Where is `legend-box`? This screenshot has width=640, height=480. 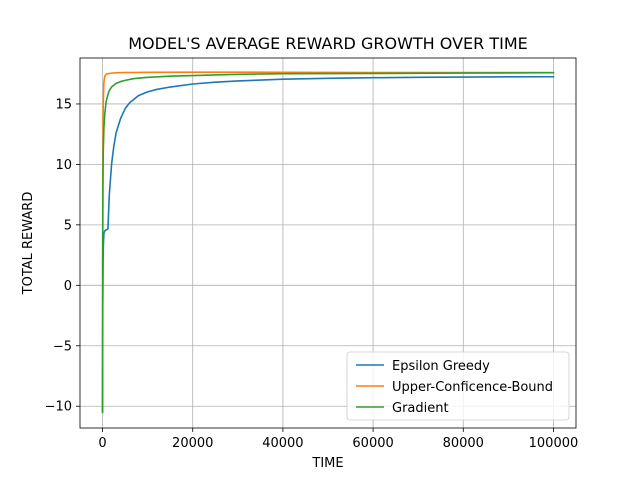
legend-box is located at coordinates (458, 386).